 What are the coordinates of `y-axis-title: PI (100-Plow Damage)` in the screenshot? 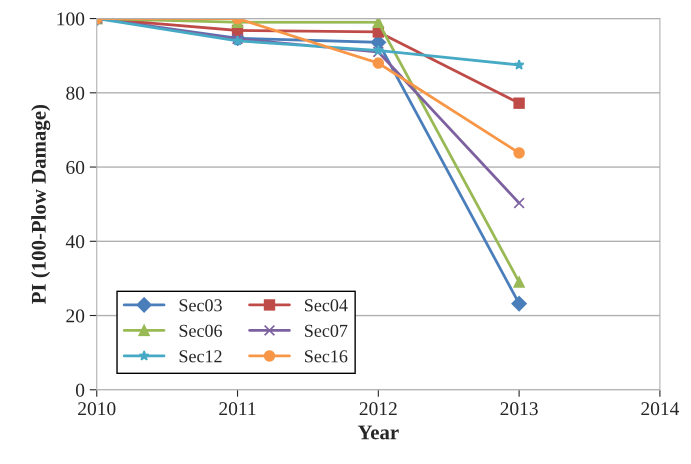 It's located at (40, 204).